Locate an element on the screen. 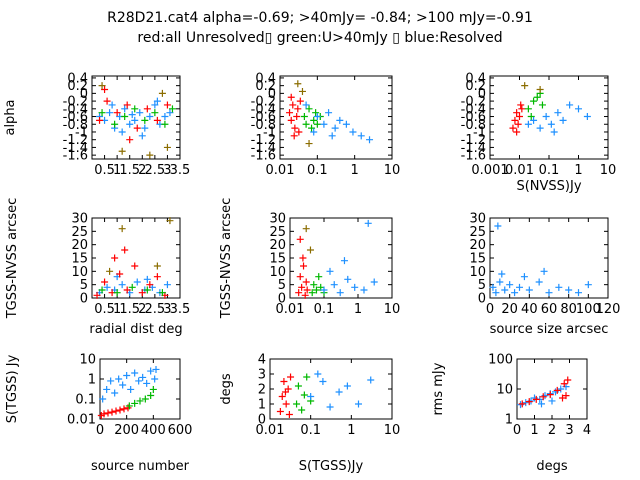 The height and width of the screenshot is (480, 640). x-tick-label: 400 is located at coordinates (153, 430).